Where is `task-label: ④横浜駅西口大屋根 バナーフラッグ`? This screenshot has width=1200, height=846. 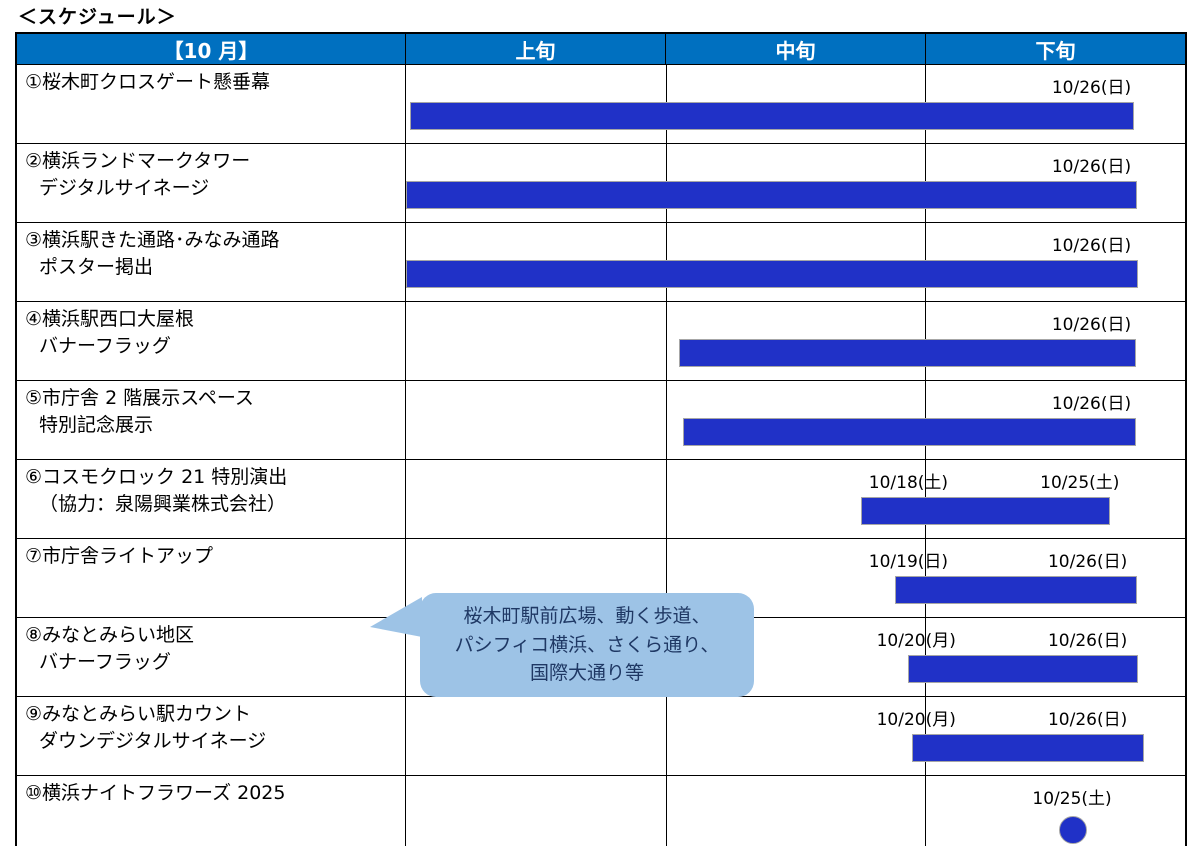 task-label: ④横浜駅西口大屋根 バナーフラッグ is located at coordinates (211, 341).